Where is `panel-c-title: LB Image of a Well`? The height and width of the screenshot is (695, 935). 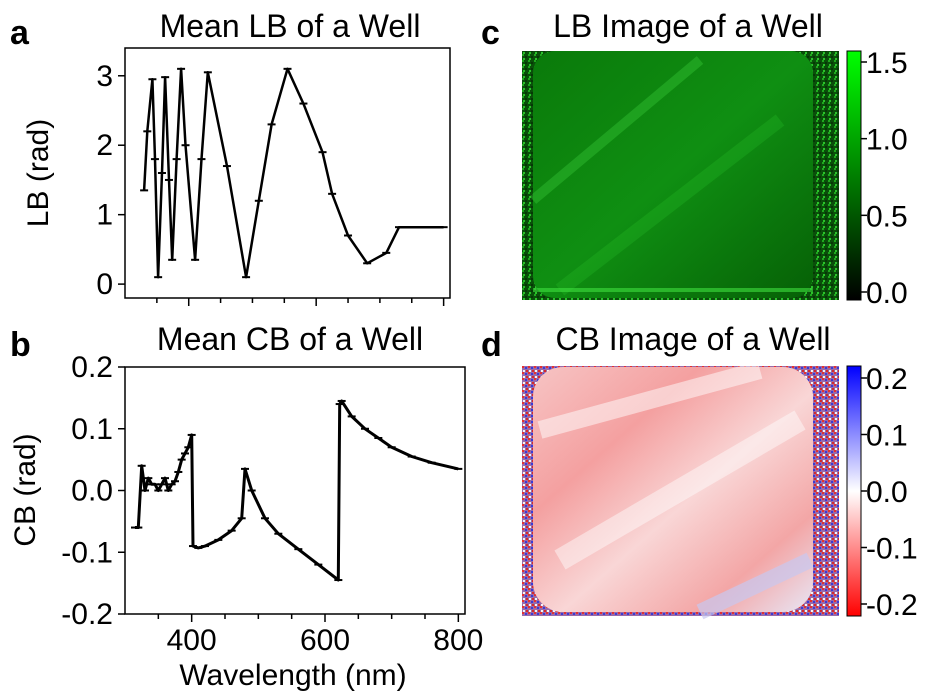 panel-c-title: LB Image of a Well is located at coordinates (688, 26).